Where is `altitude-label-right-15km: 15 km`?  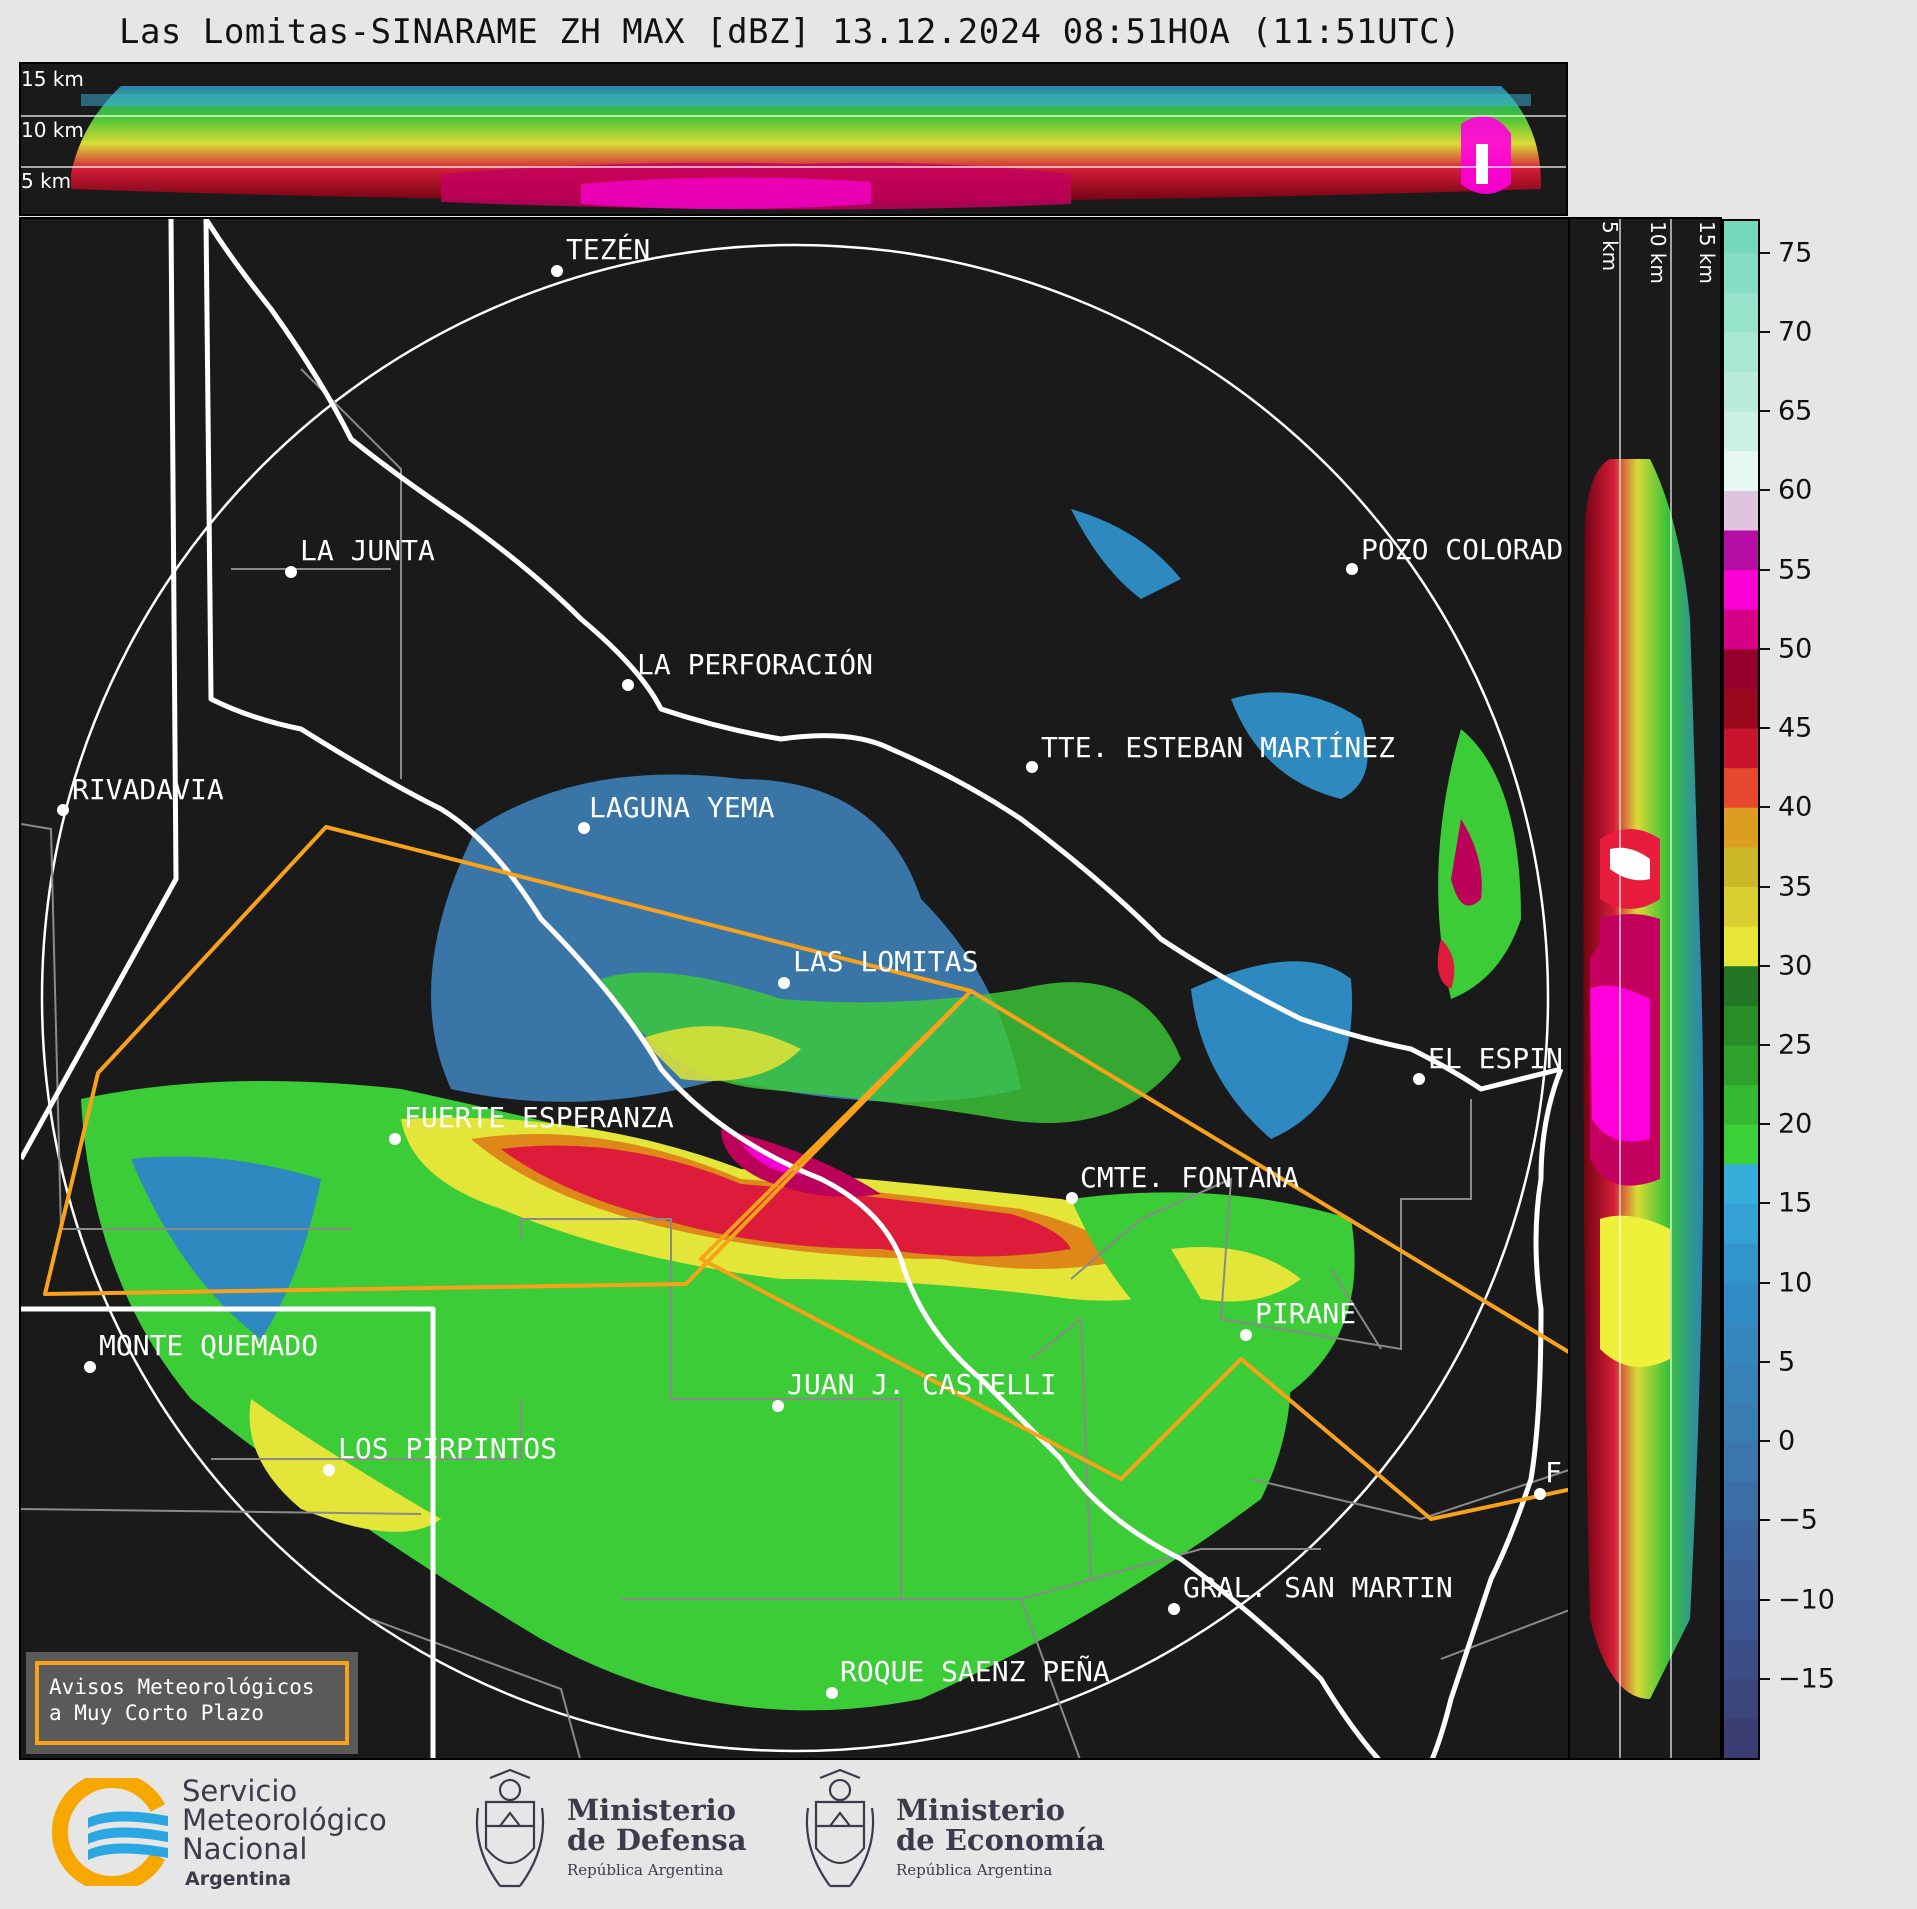 altitude-label-right-15km: 15 km is located at coordinates (1707, 252).